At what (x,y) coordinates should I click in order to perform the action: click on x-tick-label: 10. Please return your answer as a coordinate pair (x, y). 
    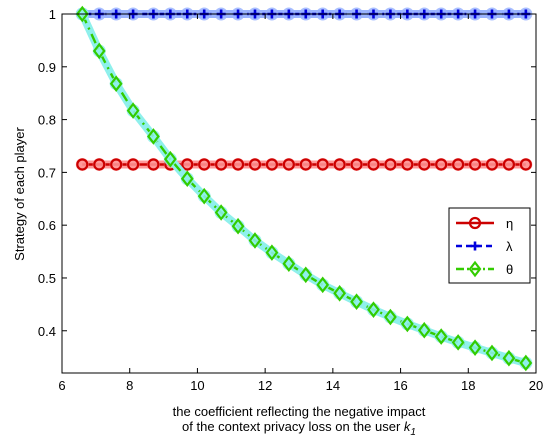
    Looking at the image, I should click on (197, 385).